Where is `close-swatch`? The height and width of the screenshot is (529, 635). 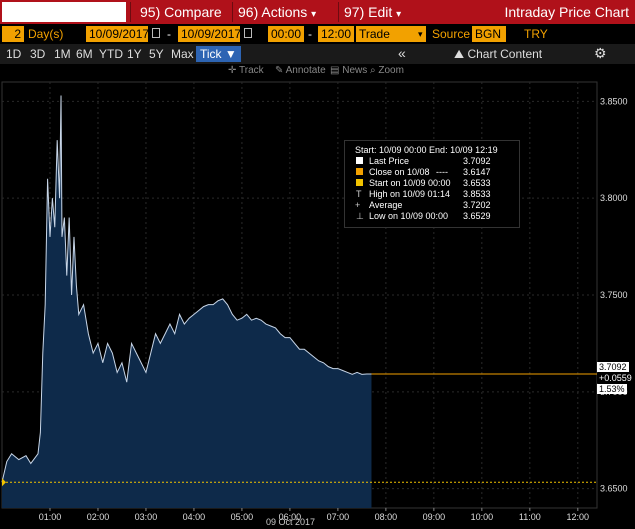 close-swatch is located at coordinates (359, 171).